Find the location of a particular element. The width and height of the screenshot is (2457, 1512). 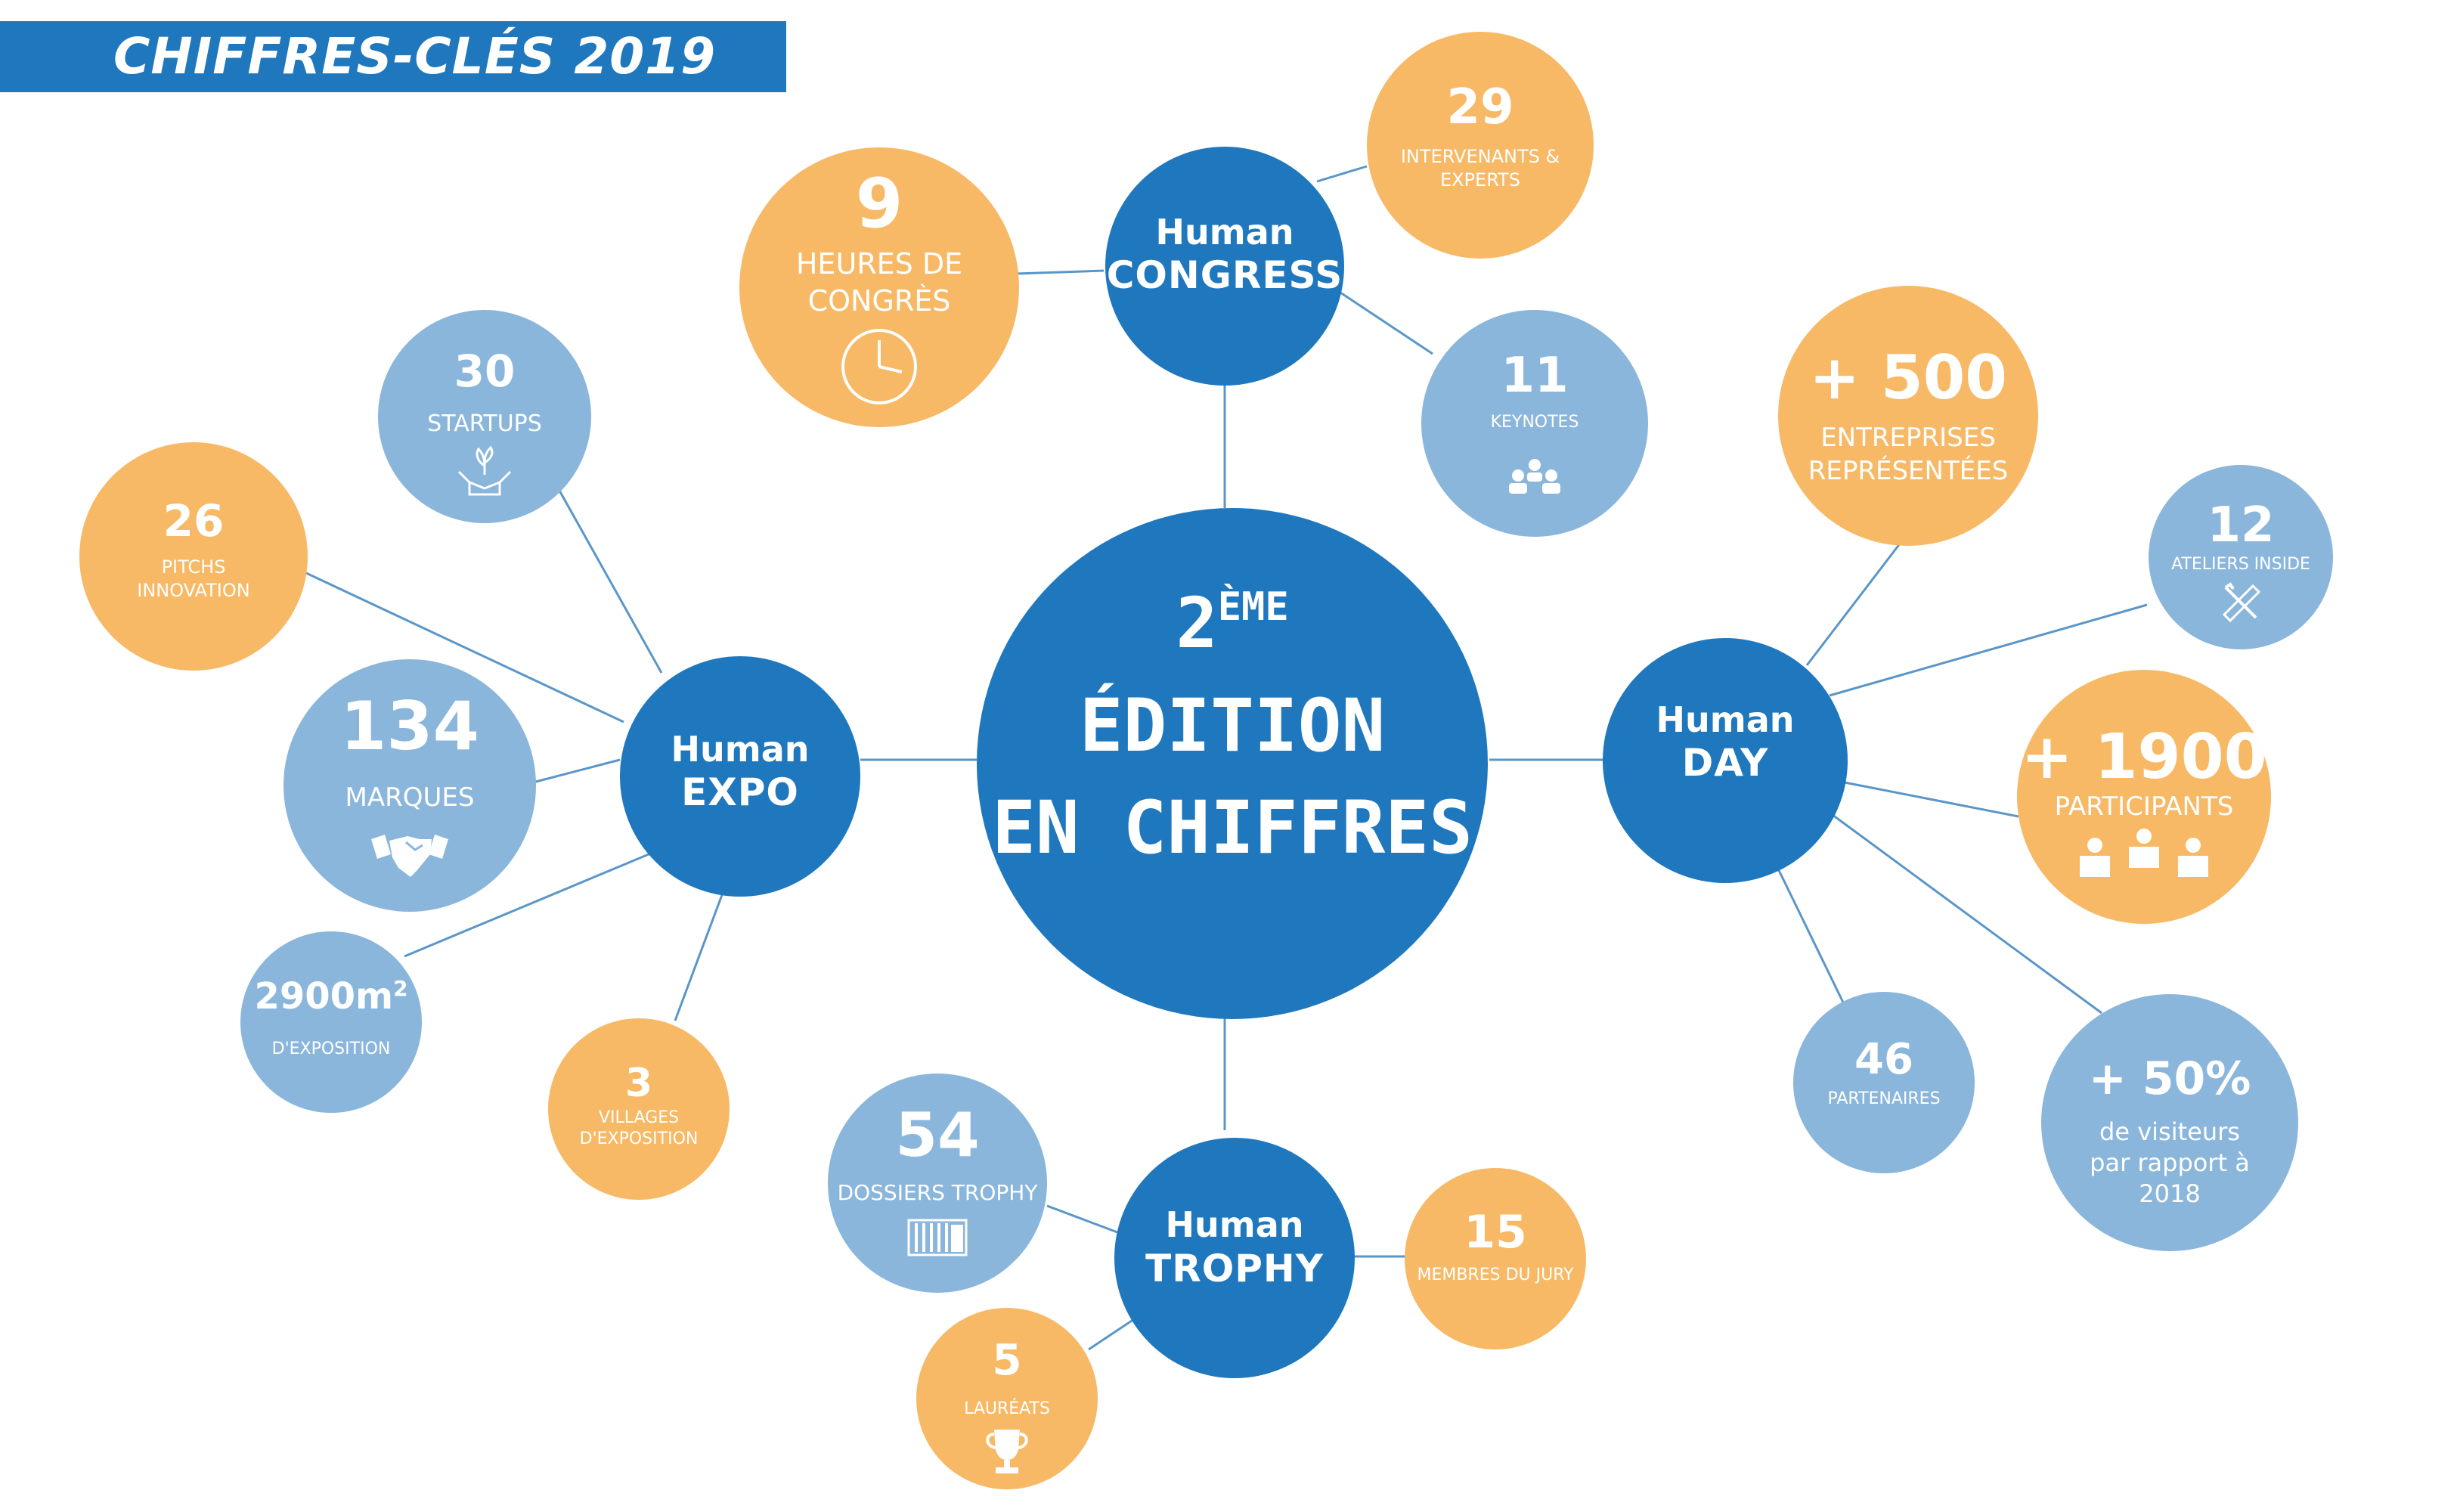

stat-visiteurs: + 50% de visiteurs par rapport à 2018 is located at coordinates (2169, 1122).